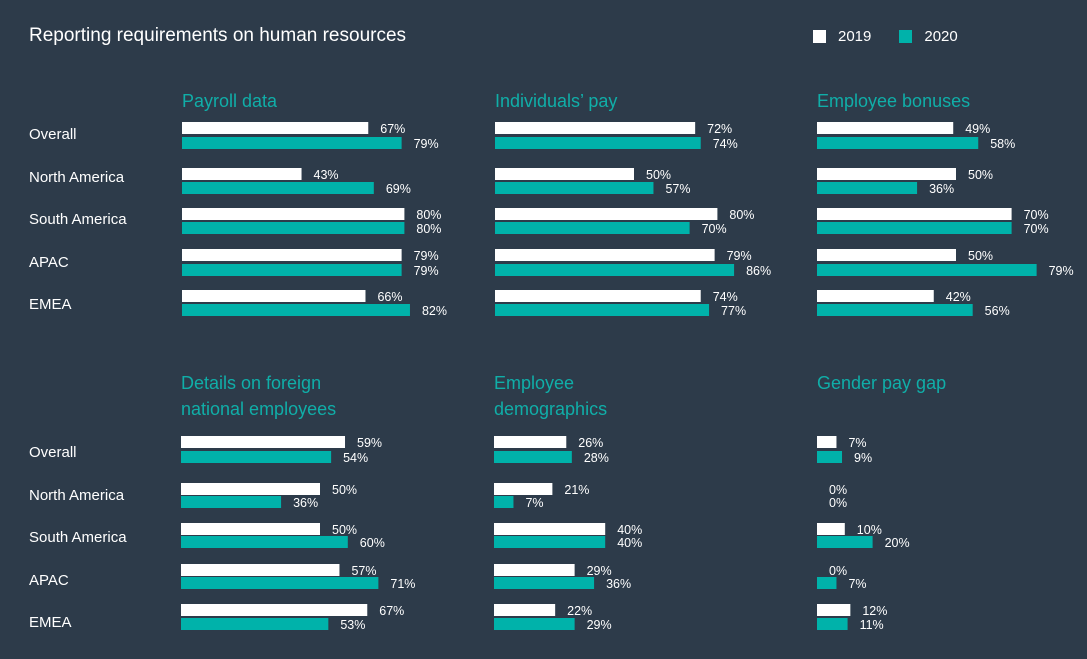 Image resolution: width=1087 pixels, height=659 pixels. Describe the element at coordinates (230, 101) in the screenshot. I see `panel-title: Payroll data` at that location.